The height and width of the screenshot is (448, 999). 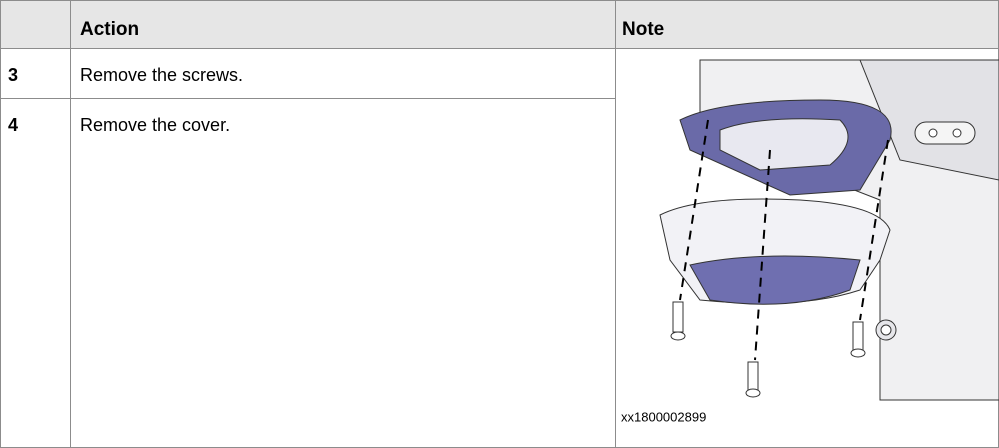 What do you see at coordinates (663, 416) in the screenshot?
I see `figure-caption: xx1800002899` at bounding box center [663, 416].